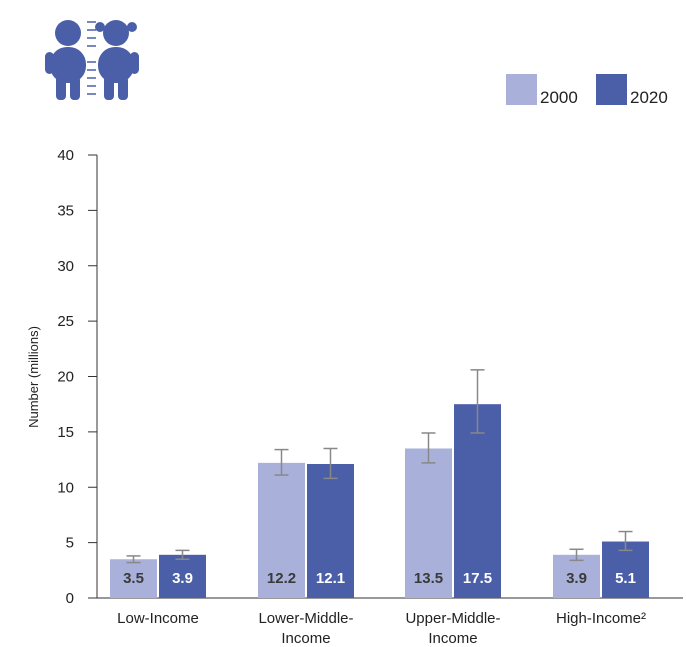 The width and height of the screenshot is (686, 647). What do you see at coordinates (77, 377) in the screenshot?
I see `y-ticks: 0 5 10 15 20 25 30 35 40` at bounding box center [77, 377].